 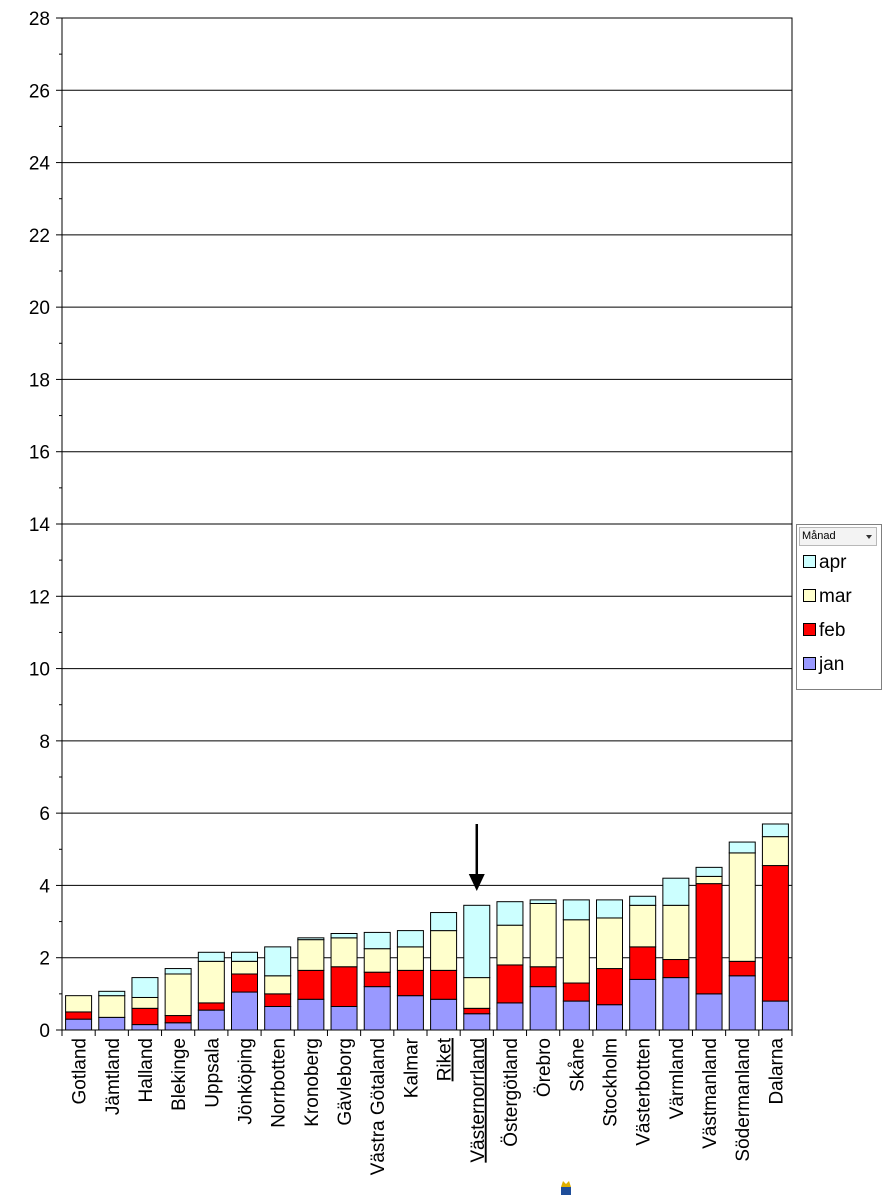 What do you see at coordinates (544, 1067) in the screenshot?
I see `x-tick-label: Örebro` at bounding box center [544, 1067].